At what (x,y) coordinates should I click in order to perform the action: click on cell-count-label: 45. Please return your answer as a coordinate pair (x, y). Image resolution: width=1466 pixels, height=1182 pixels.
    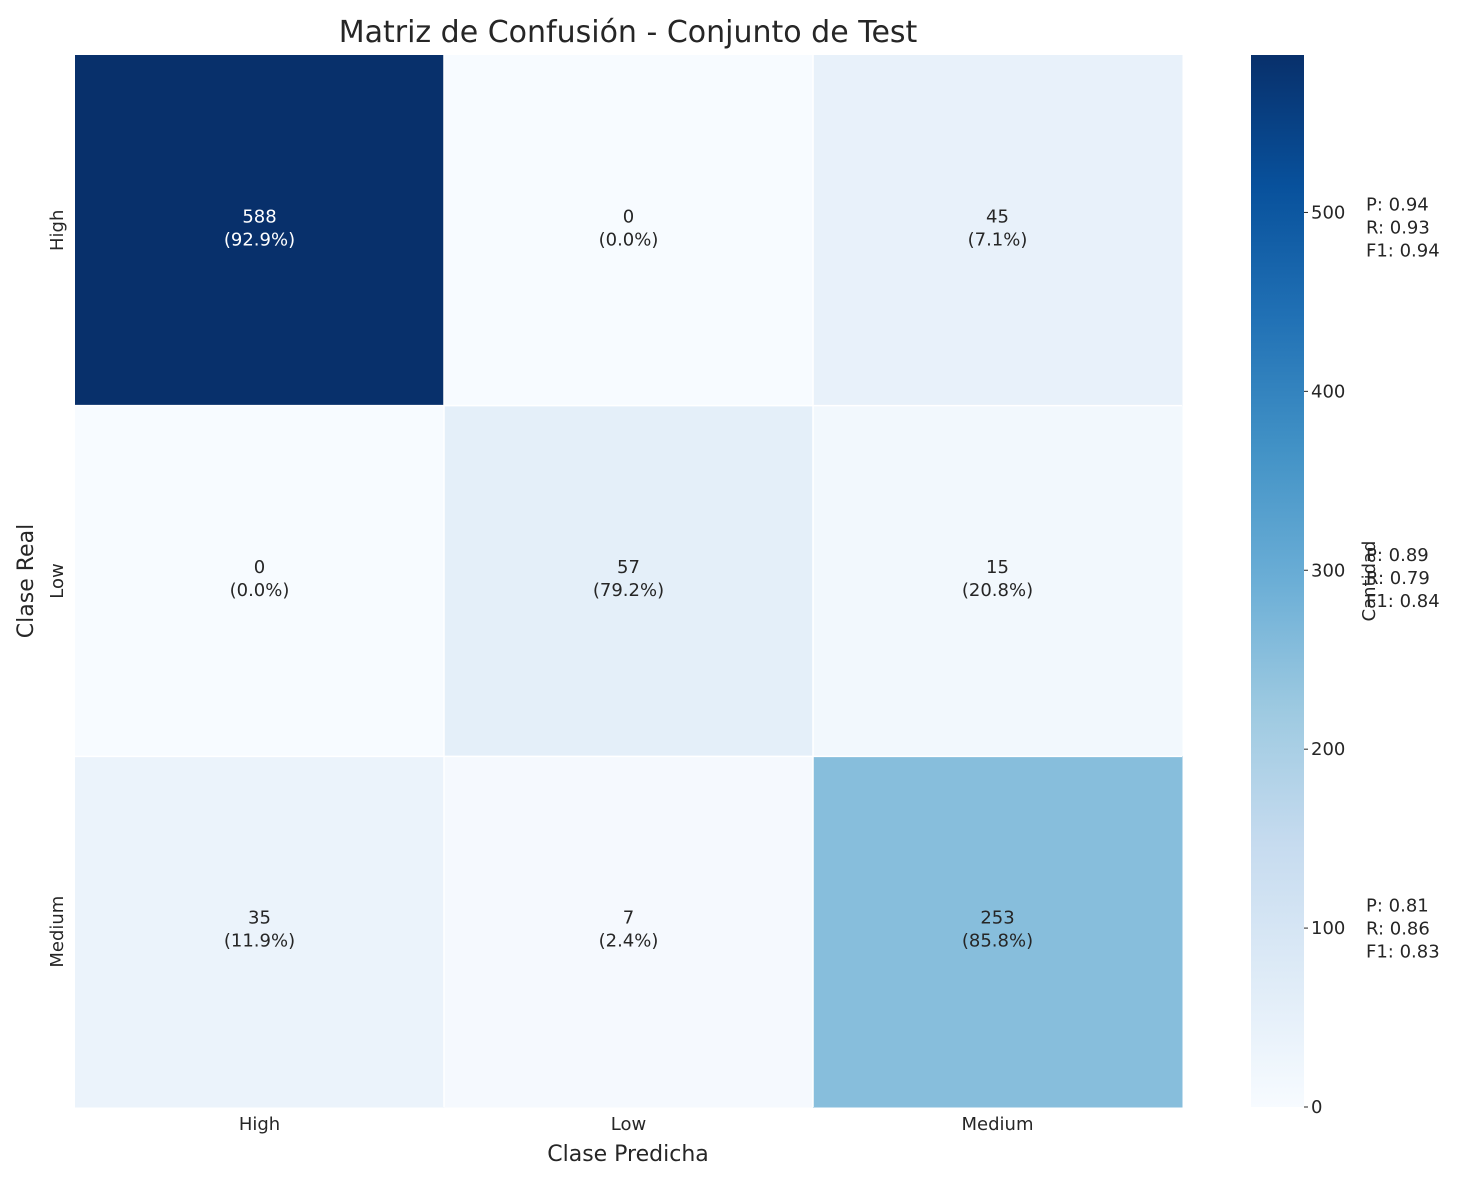
    Looking at the image, I should click on (997, 216).